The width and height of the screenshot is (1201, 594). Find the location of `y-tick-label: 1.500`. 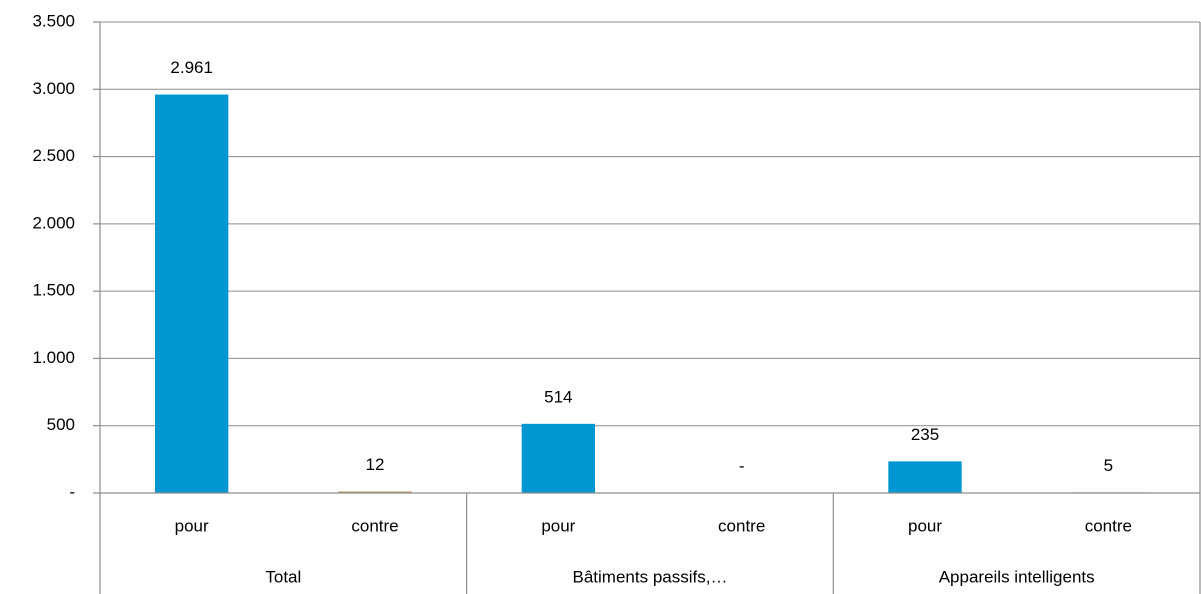

y-tick-label: 1.500 is located at coordinates (53, 290).